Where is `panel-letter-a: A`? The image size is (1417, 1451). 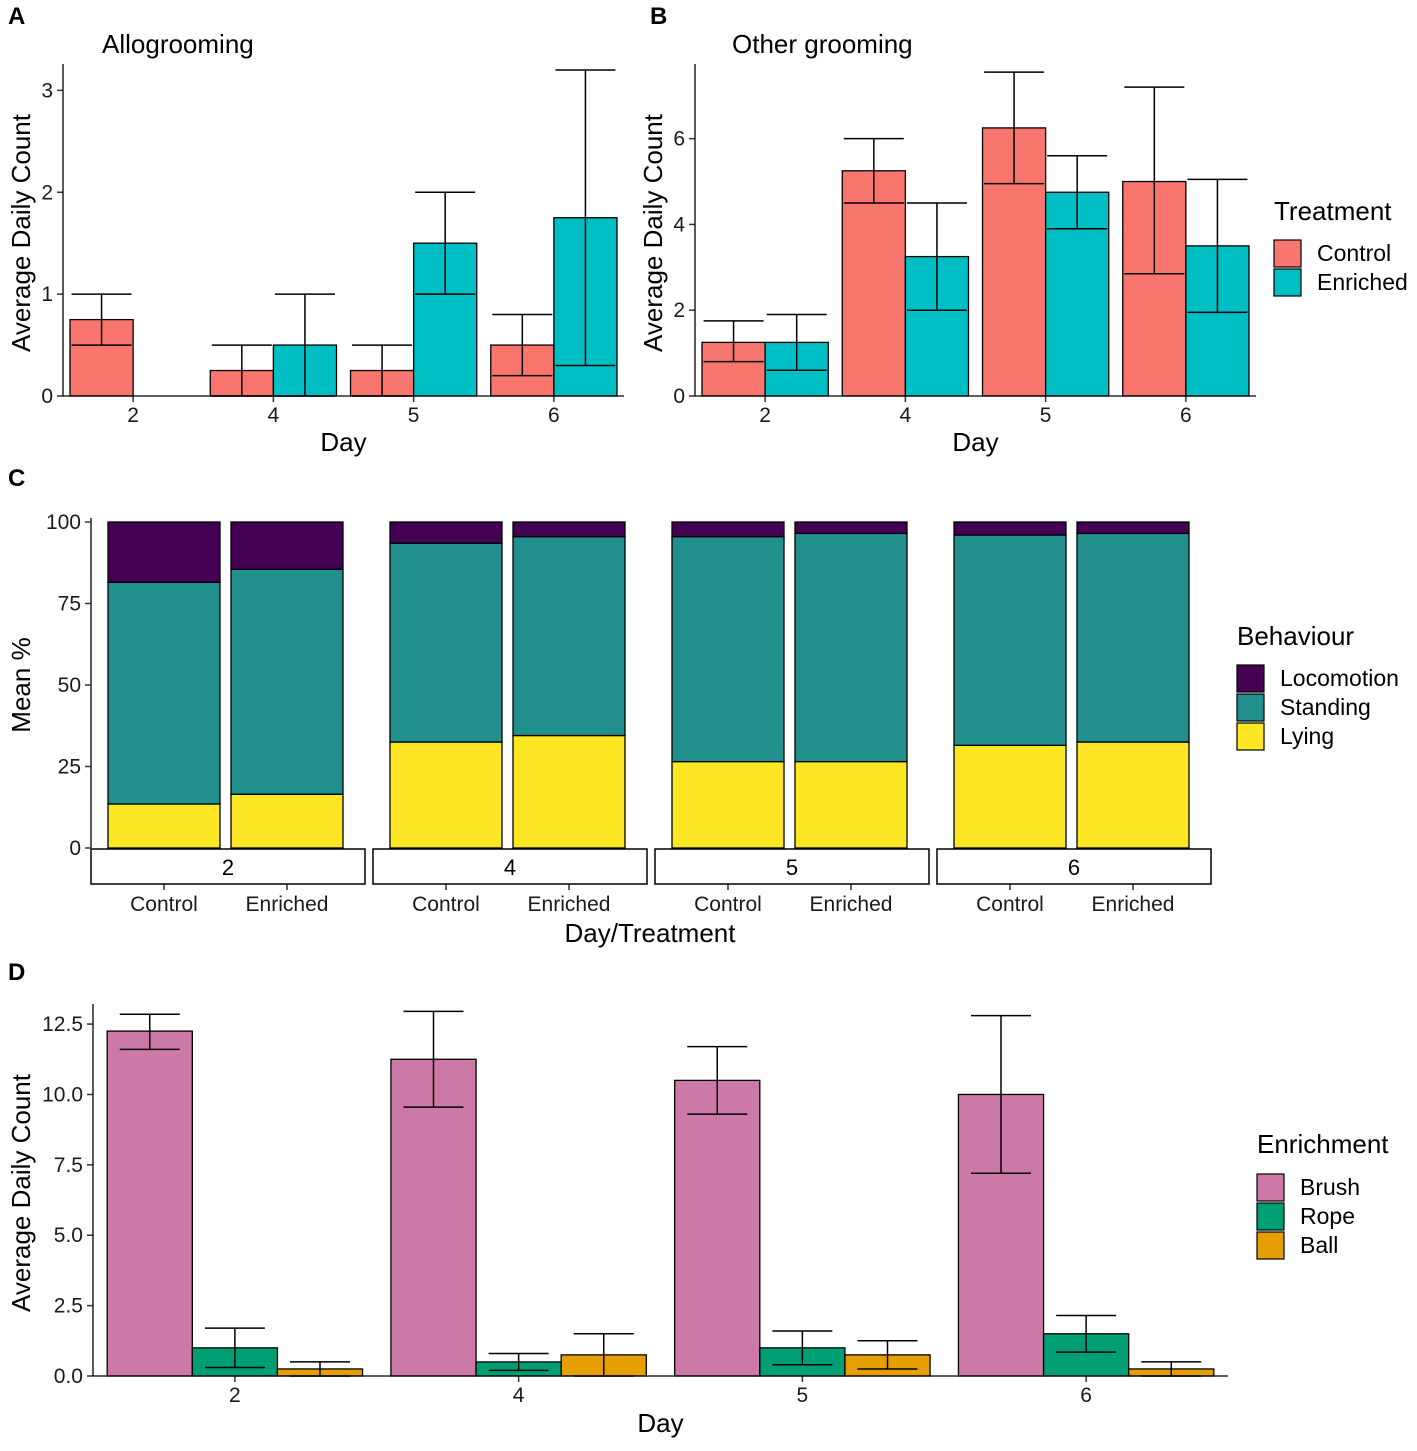 panel-letter-a: A is located at coordinates (16, 16).